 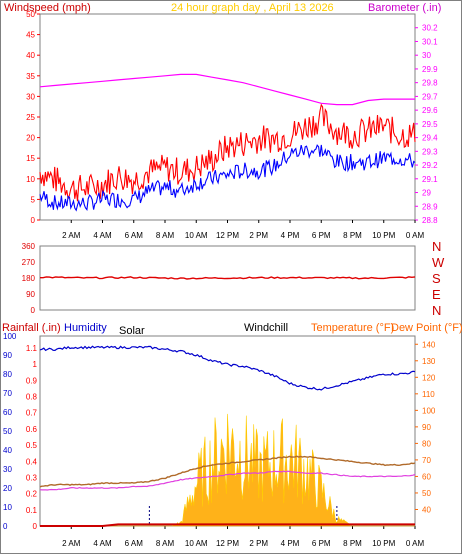 What do you see at coordinates (430, 138) in the screenshot?
I see `barometer-y-tick-label: 29.4` at bounding box center [430, 138].